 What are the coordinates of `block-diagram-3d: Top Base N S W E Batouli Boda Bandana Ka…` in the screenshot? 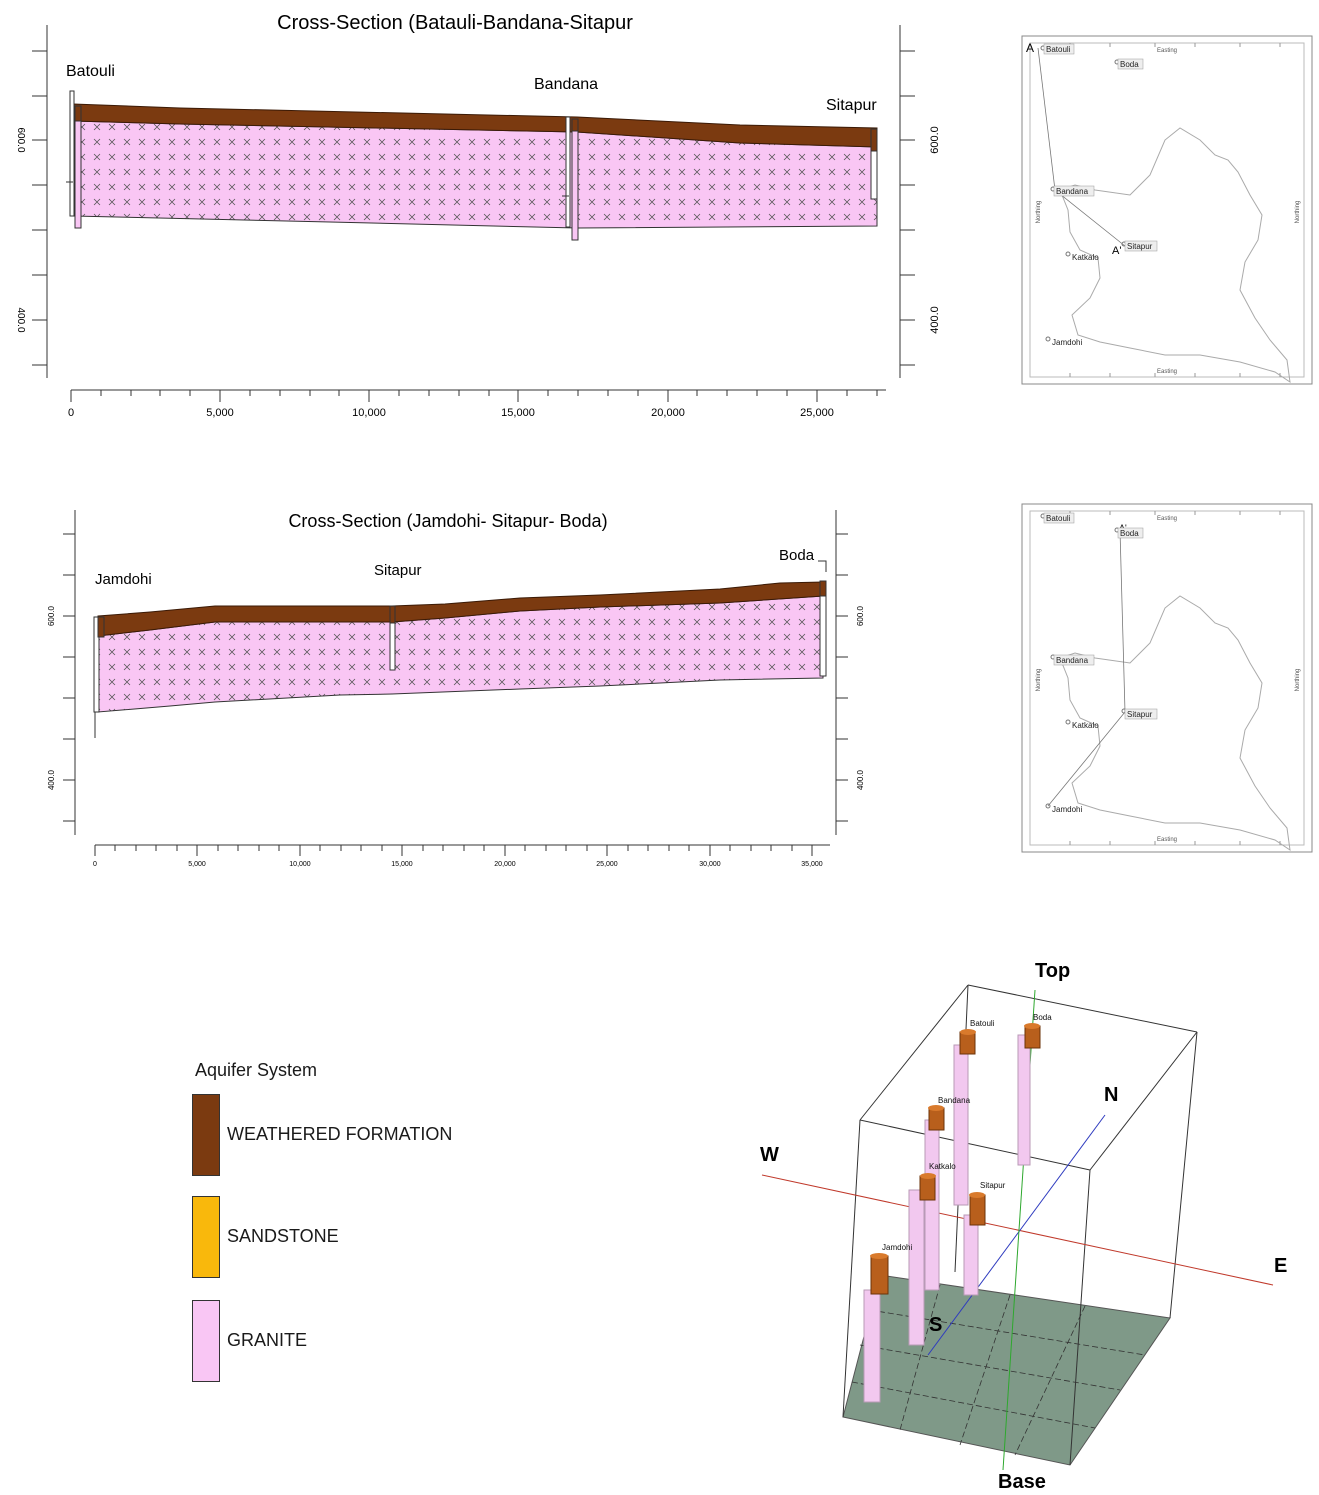 It's located at (1023, 1226).